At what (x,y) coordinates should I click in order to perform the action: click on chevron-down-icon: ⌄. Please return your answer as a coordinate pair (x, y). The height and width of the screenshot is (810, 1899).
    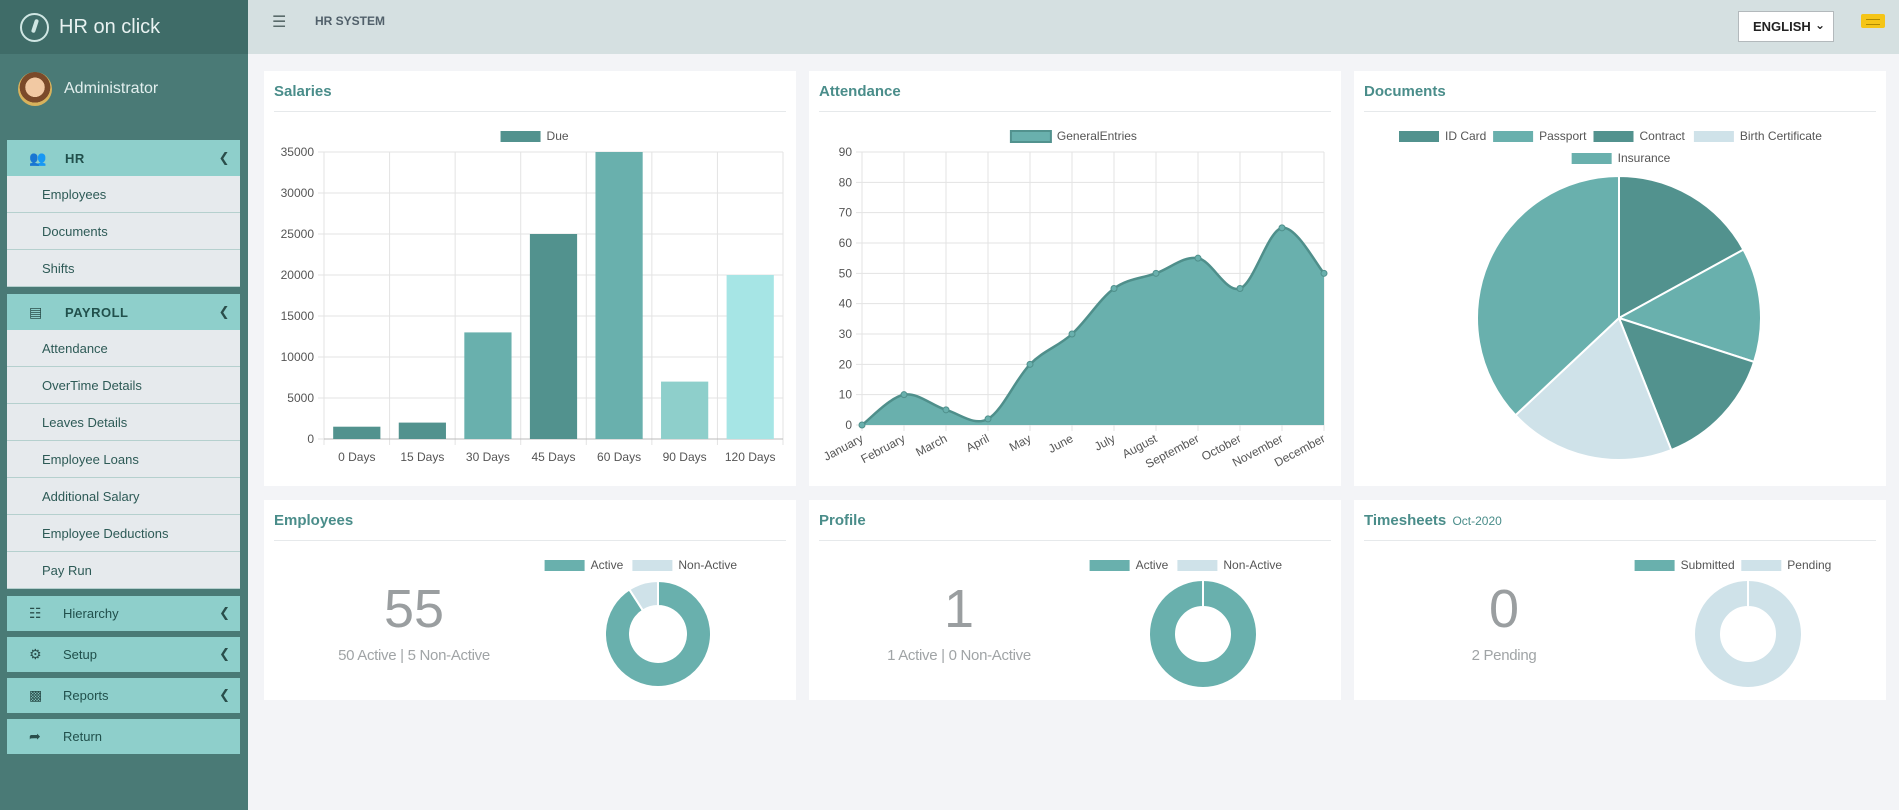
    Looking at the image, I should click on (1819, 25).